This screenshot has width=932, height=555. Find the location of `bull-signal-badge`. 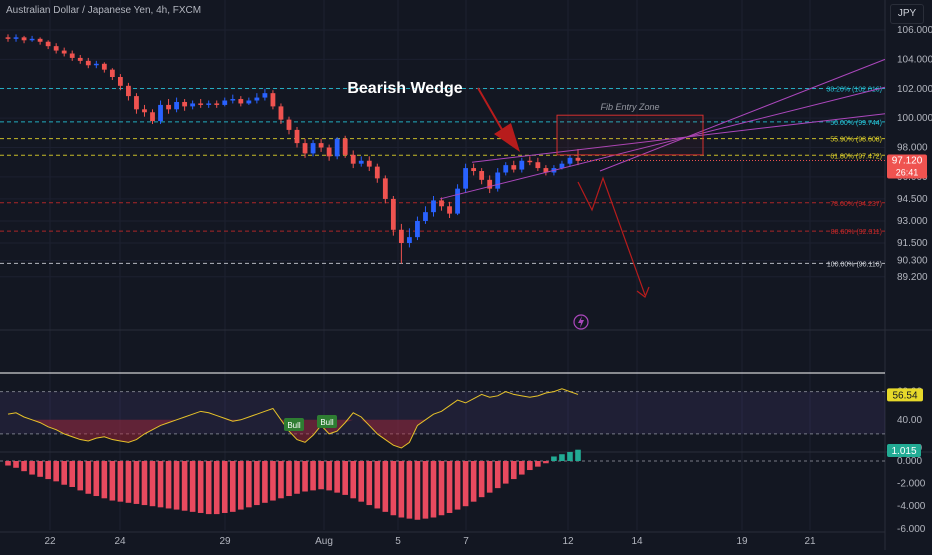

bull-signal-badge is located at coordinates (294, 424).